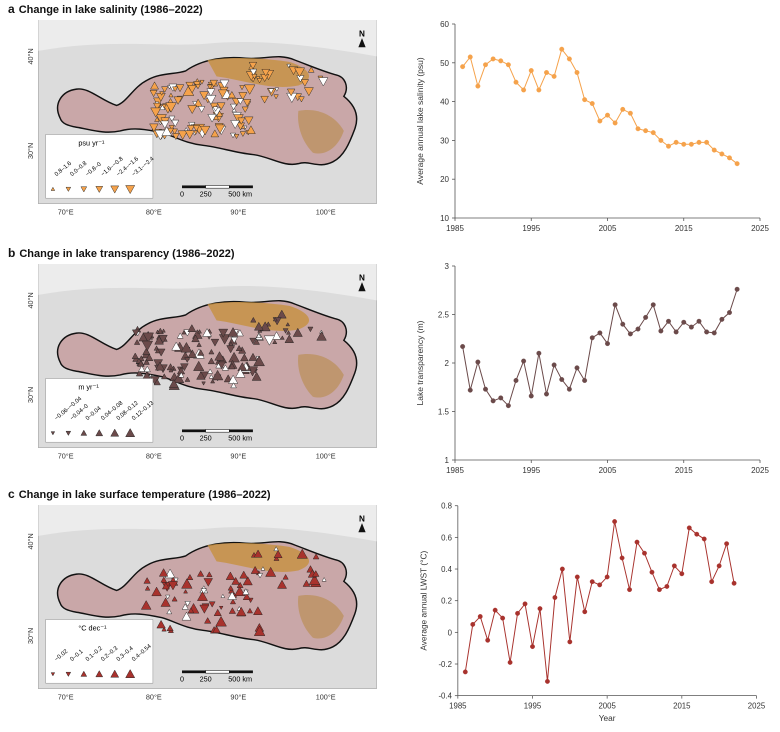  What do you see at coordinates (88, 386) in the screenshot?
I see `legend-unit: m yr⁻¹` at bounding box center [88, 386].